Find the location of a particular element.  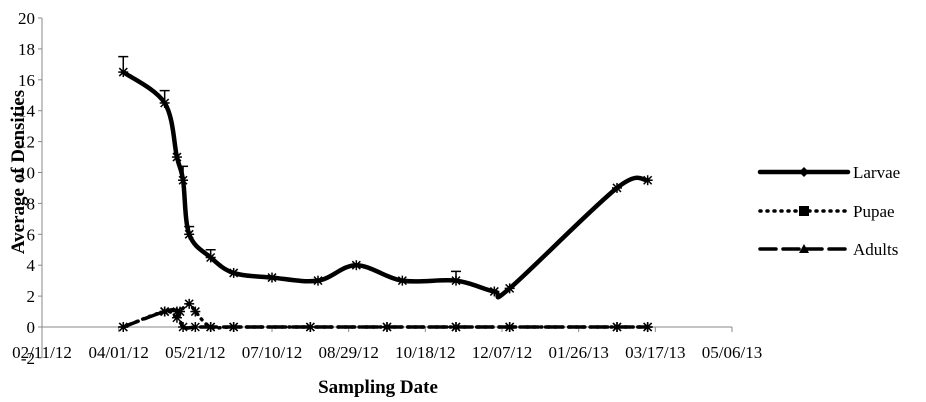

legend-label: Pupae is located at coordinates (874, 211).